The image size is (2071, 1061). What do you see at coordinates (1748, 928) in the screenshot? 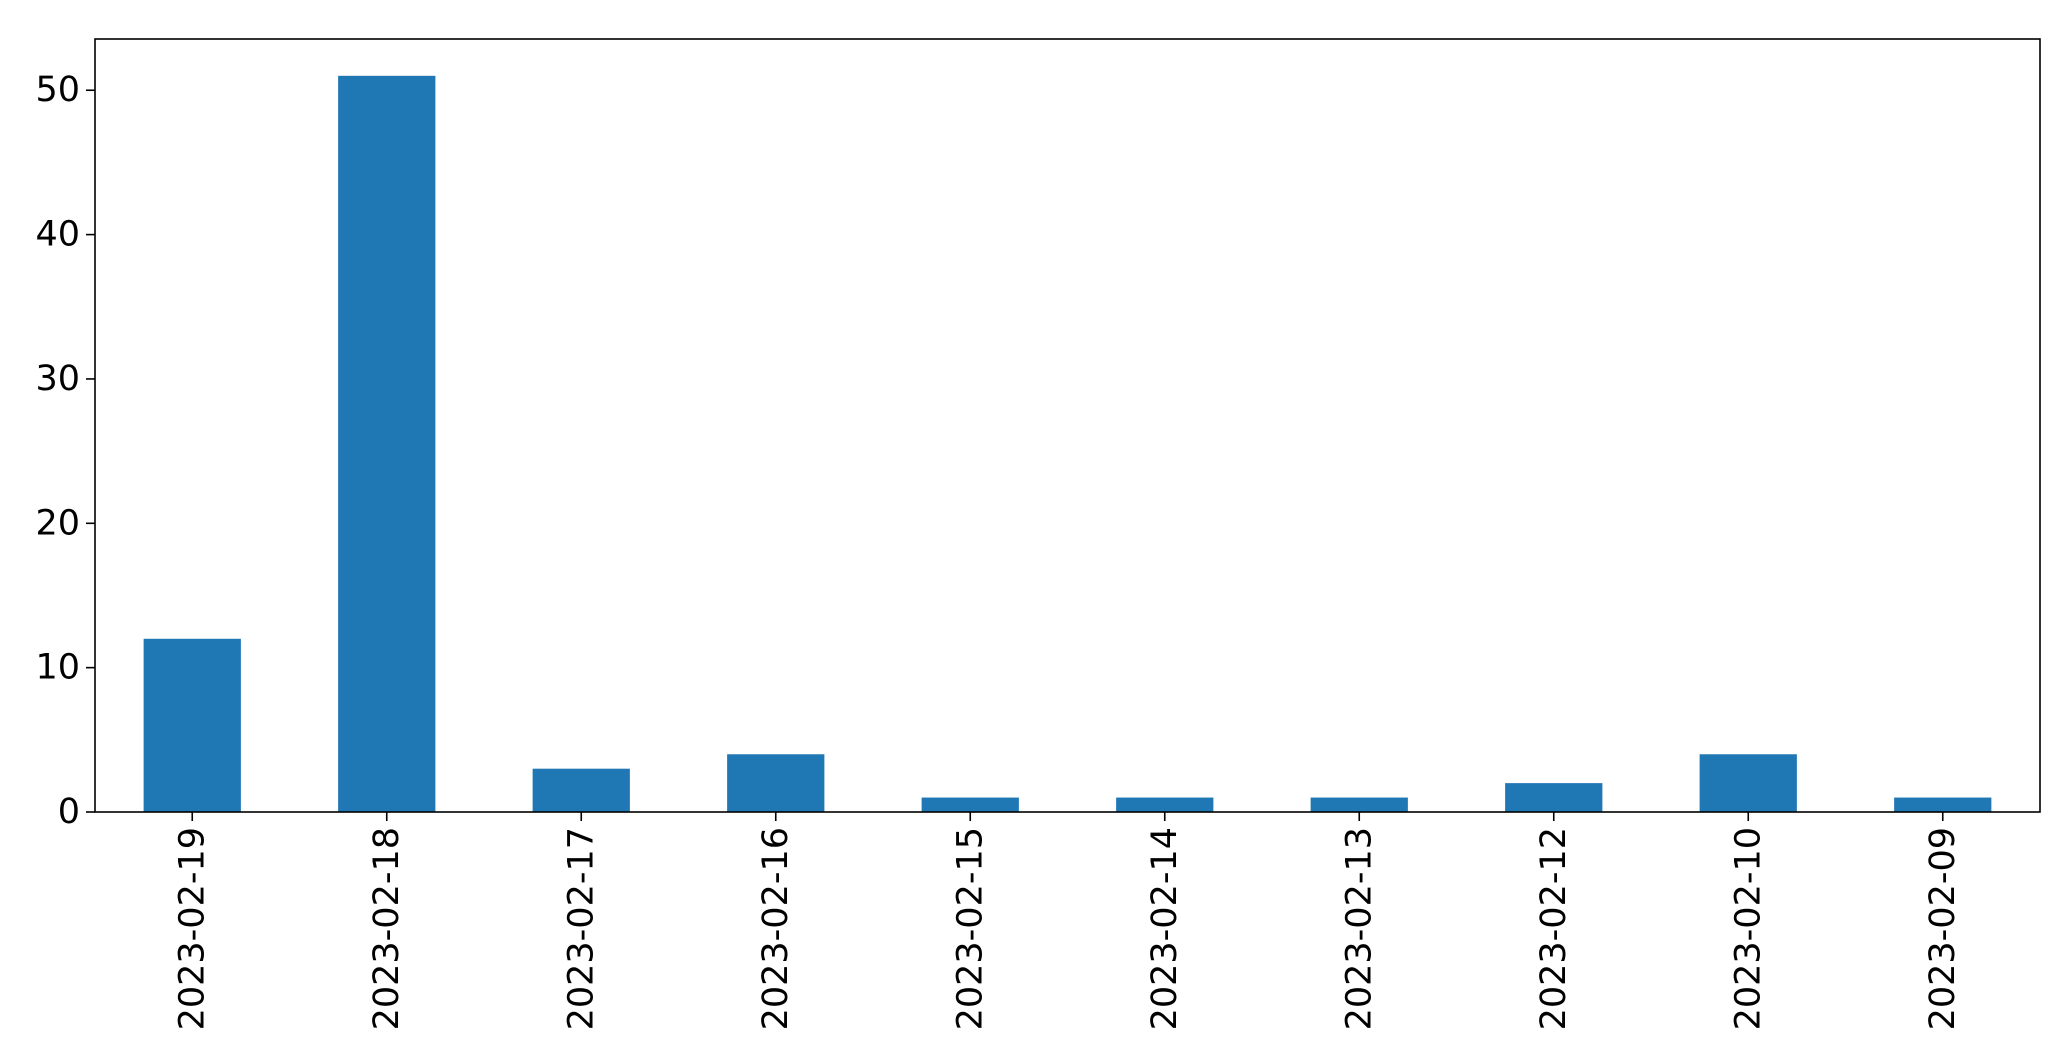
I see `x-tick-label: 2023-02-10` at bounding box center [1748, 928].